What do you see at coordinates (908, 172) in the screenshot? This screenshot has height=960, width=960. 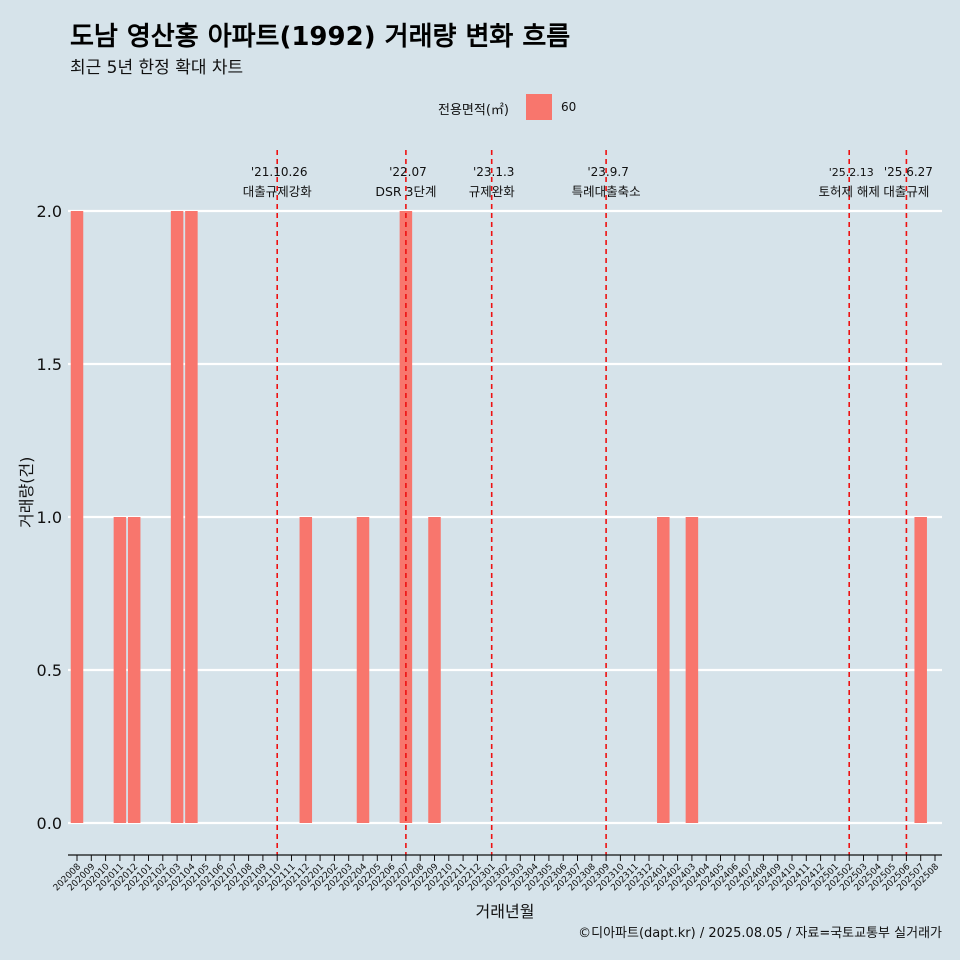 I see `event-date-label: '25.6.27` at bounding box center [908, 172].